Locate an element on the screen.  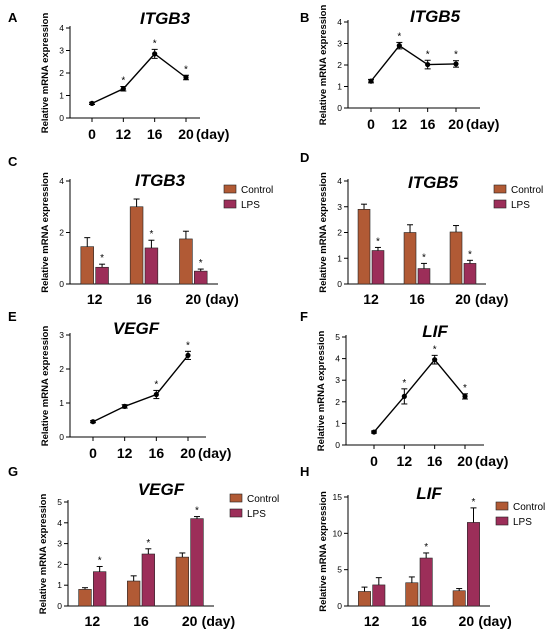
panel-letter: A is located at coordinates (13, 17).